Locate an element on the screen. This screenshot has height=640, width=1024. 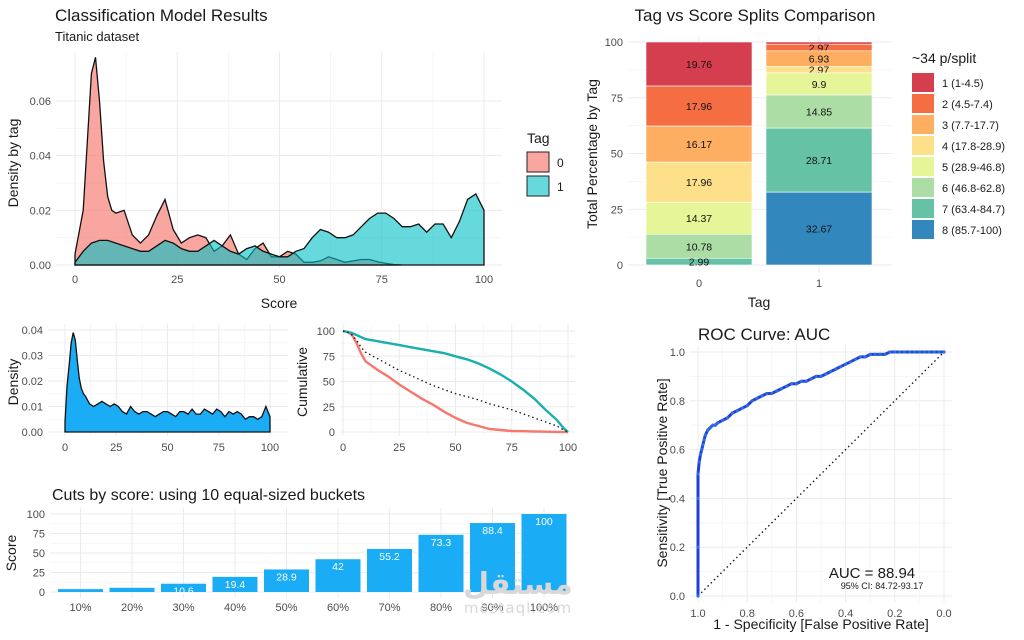
panel-e-xtick-label: 30% is located at coordinates (183, 608).